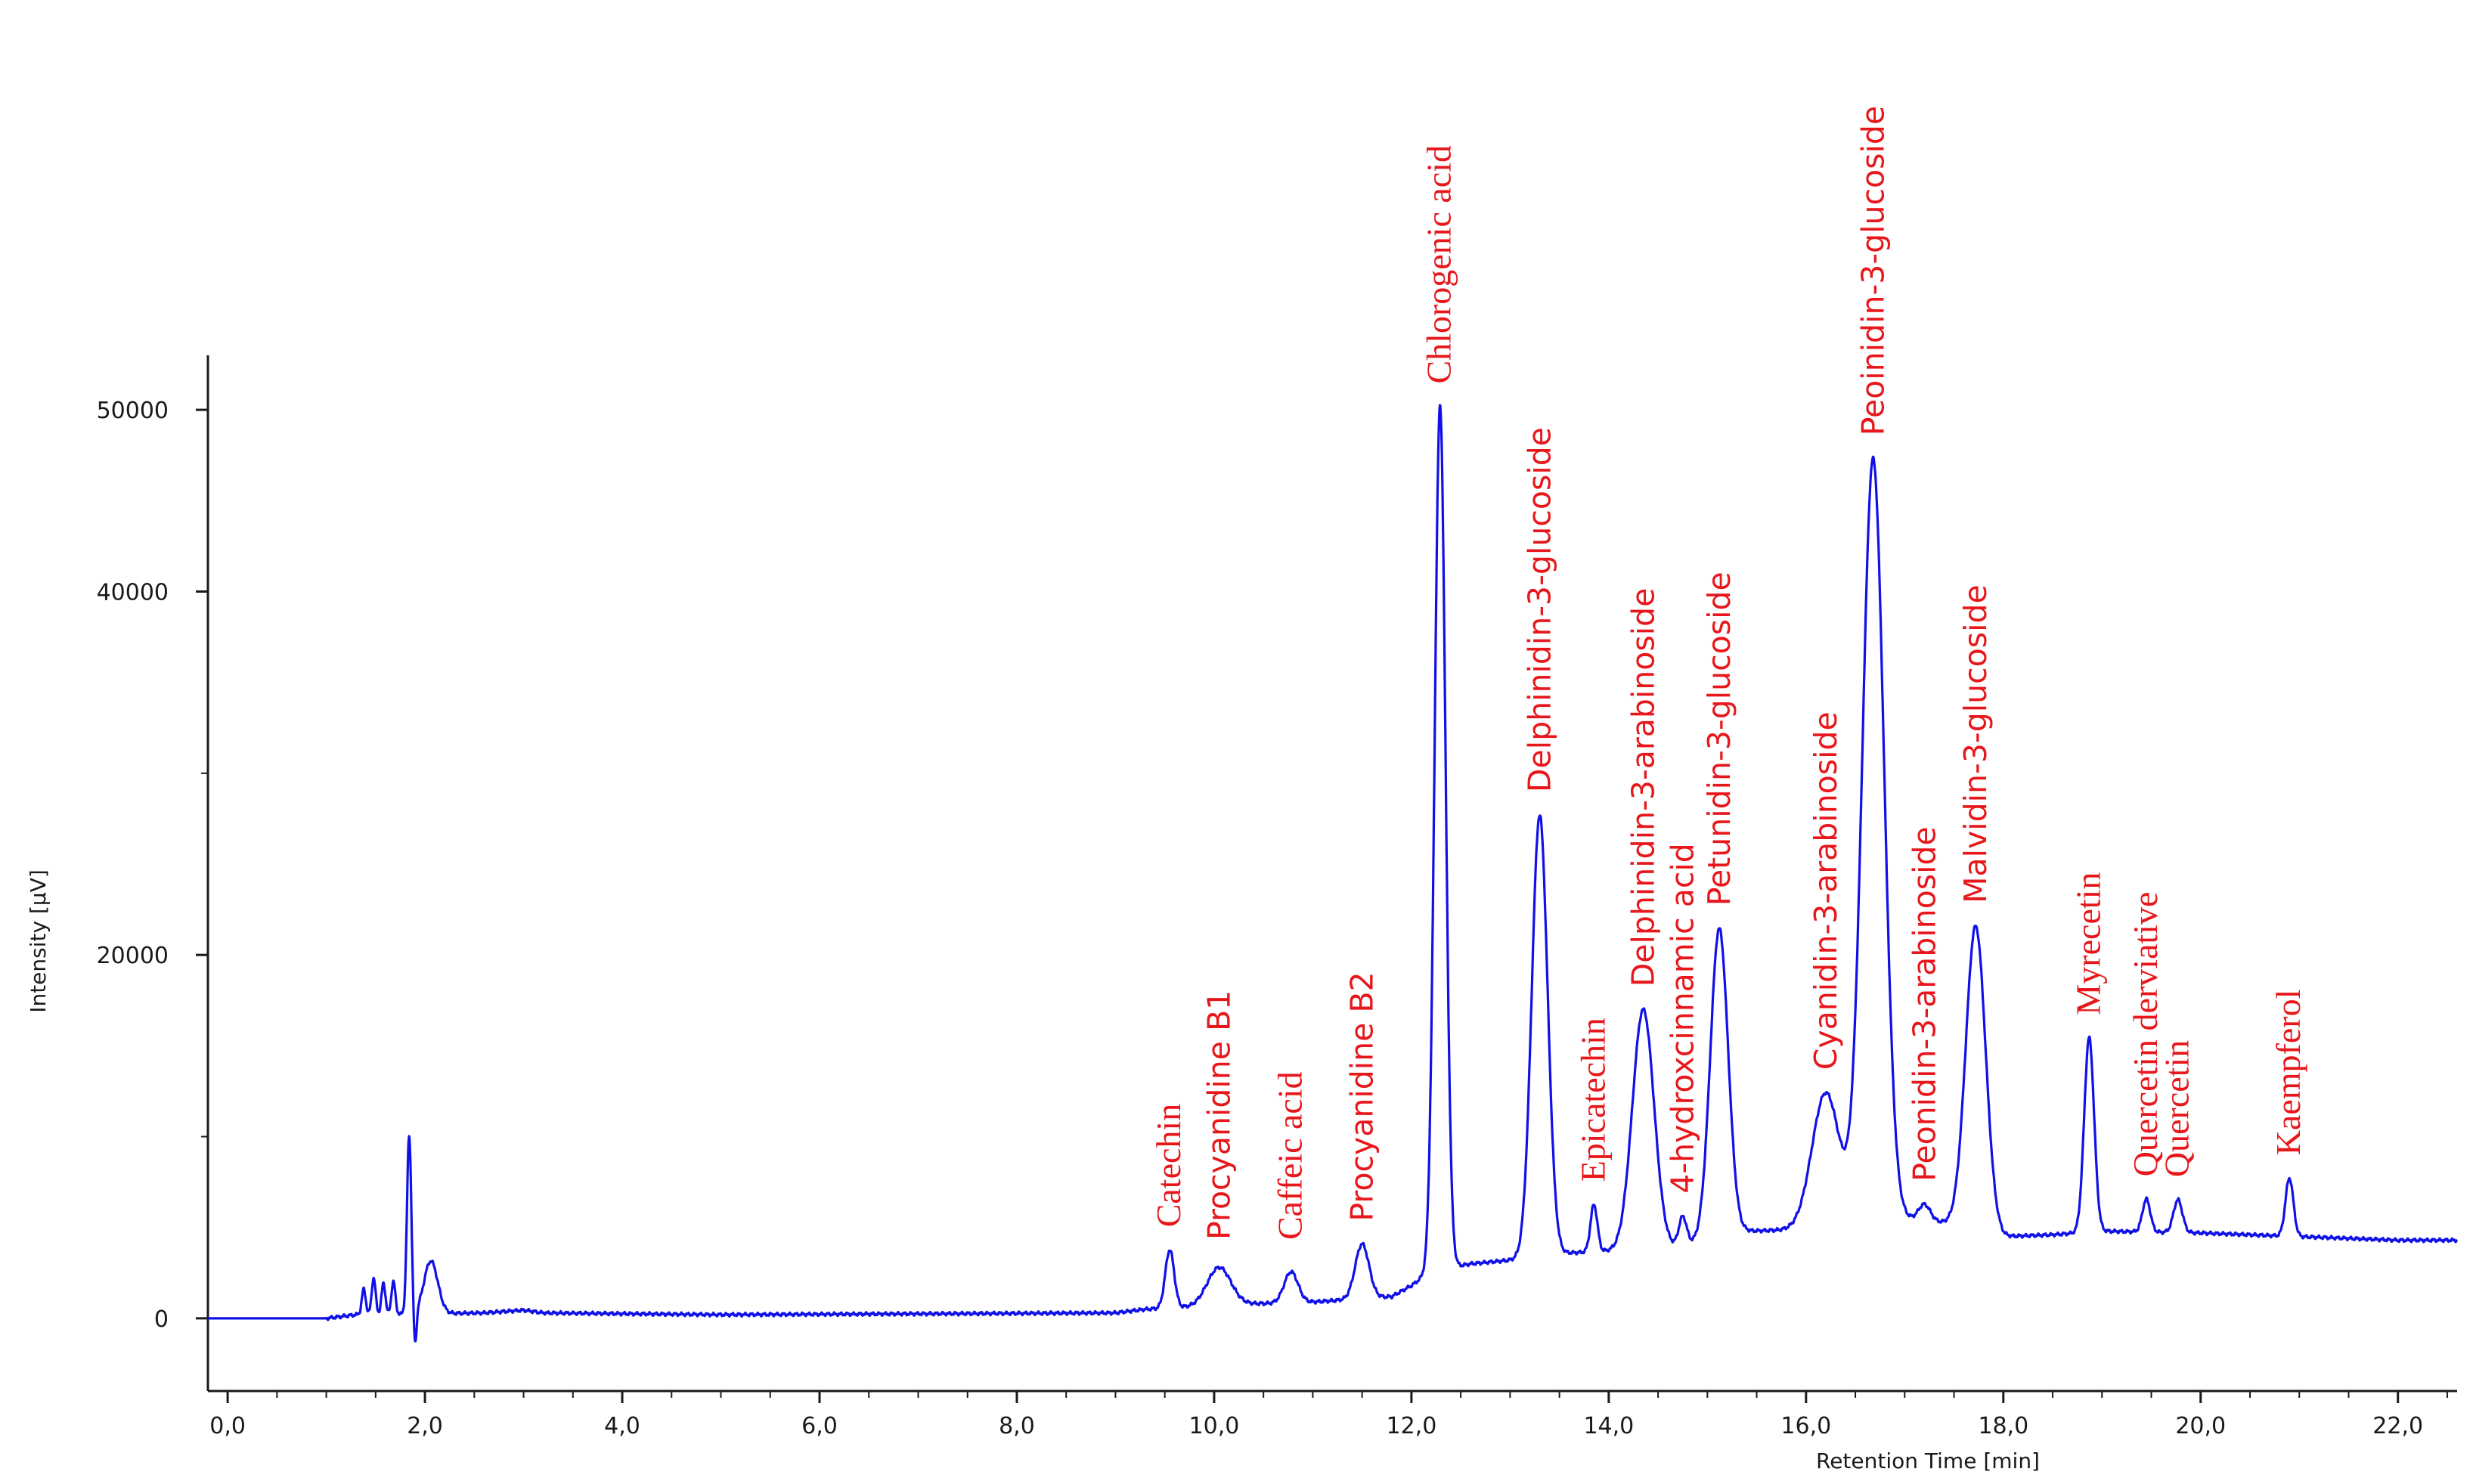 This screenshot has height=1484, width=2473. Describe the element at coordinates (1826, 890) in the screenshot. I see `peak-label: Cyanidin-3-arabinoside` at that location.